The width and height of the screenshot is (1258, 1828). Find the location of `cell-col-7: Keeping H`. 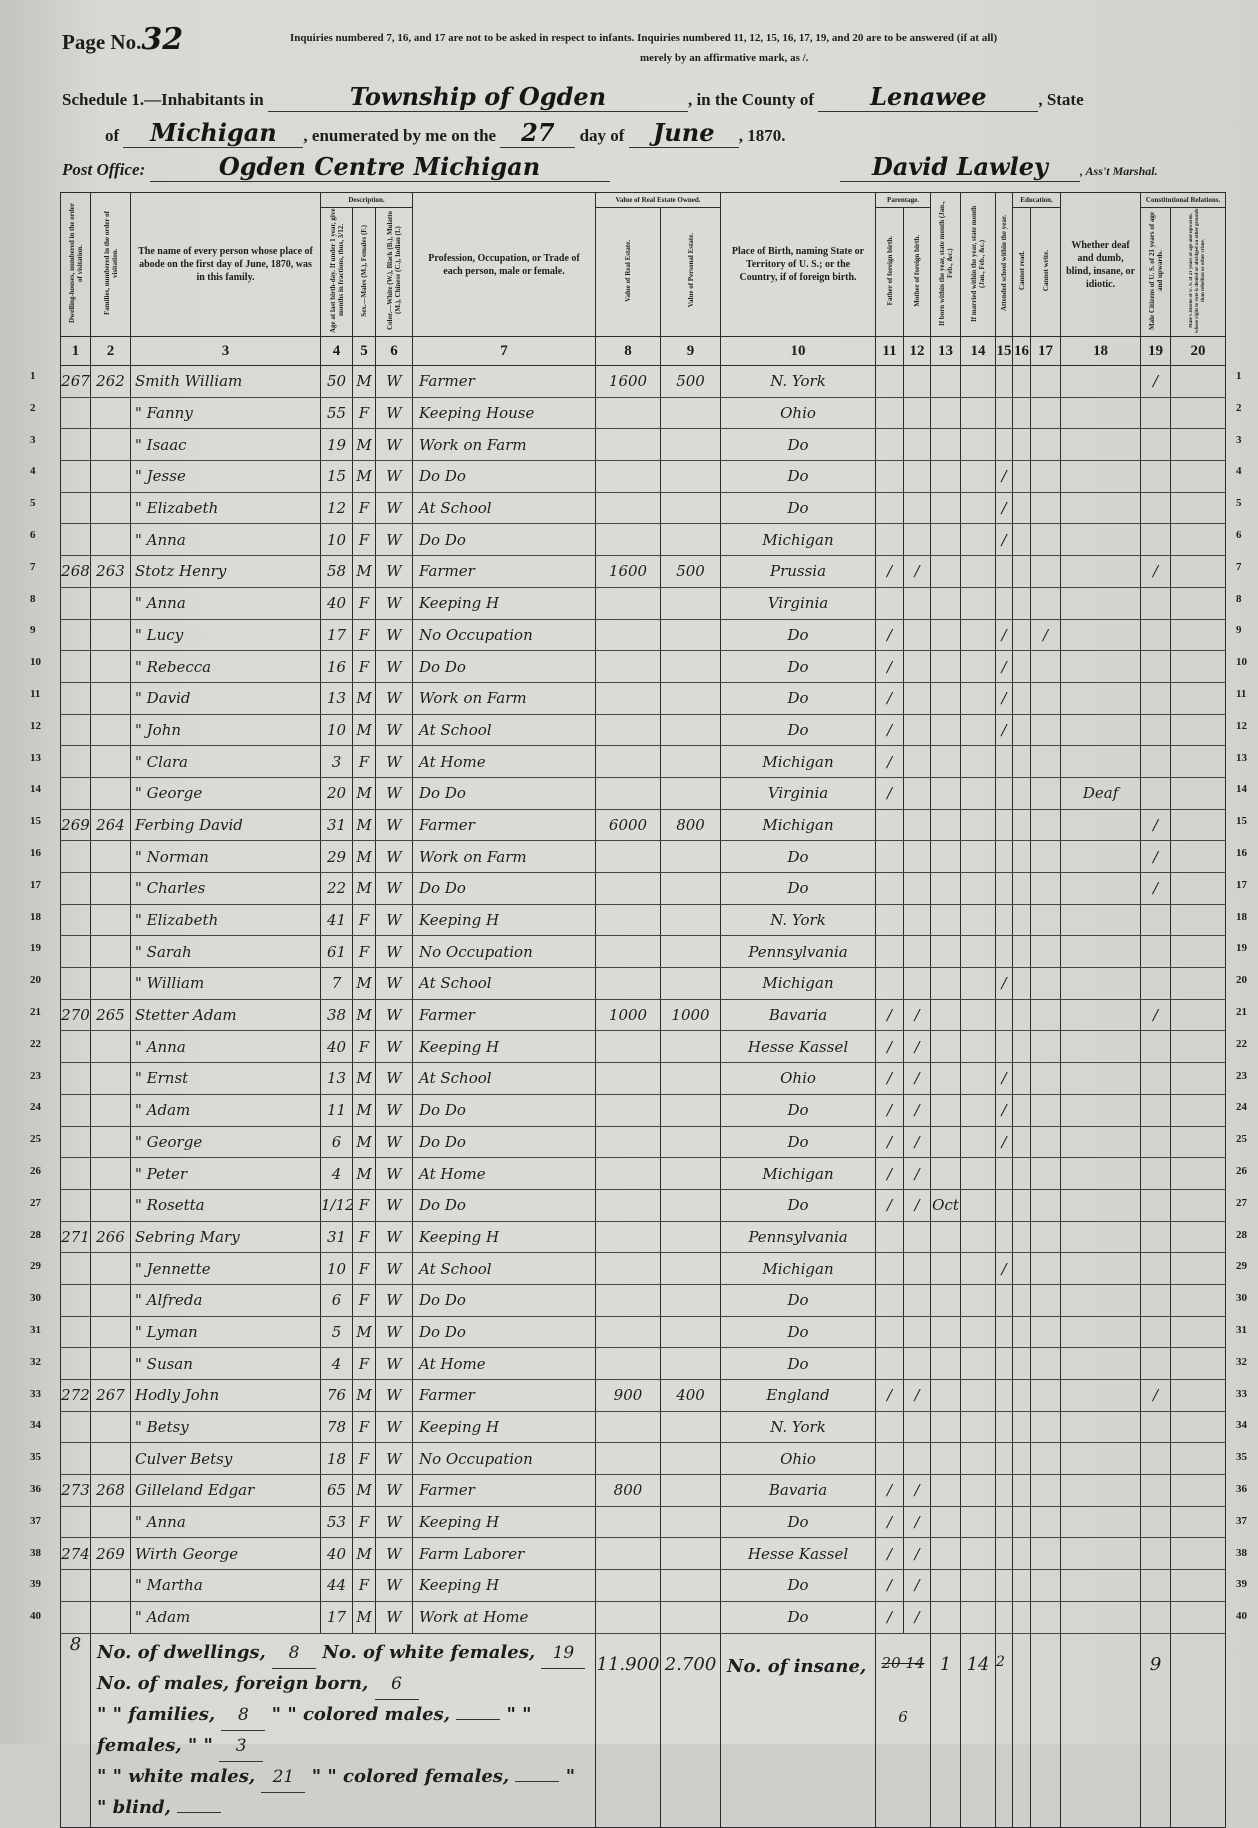

cell-col-7: Keeping H is located at coordinates (504, 603).